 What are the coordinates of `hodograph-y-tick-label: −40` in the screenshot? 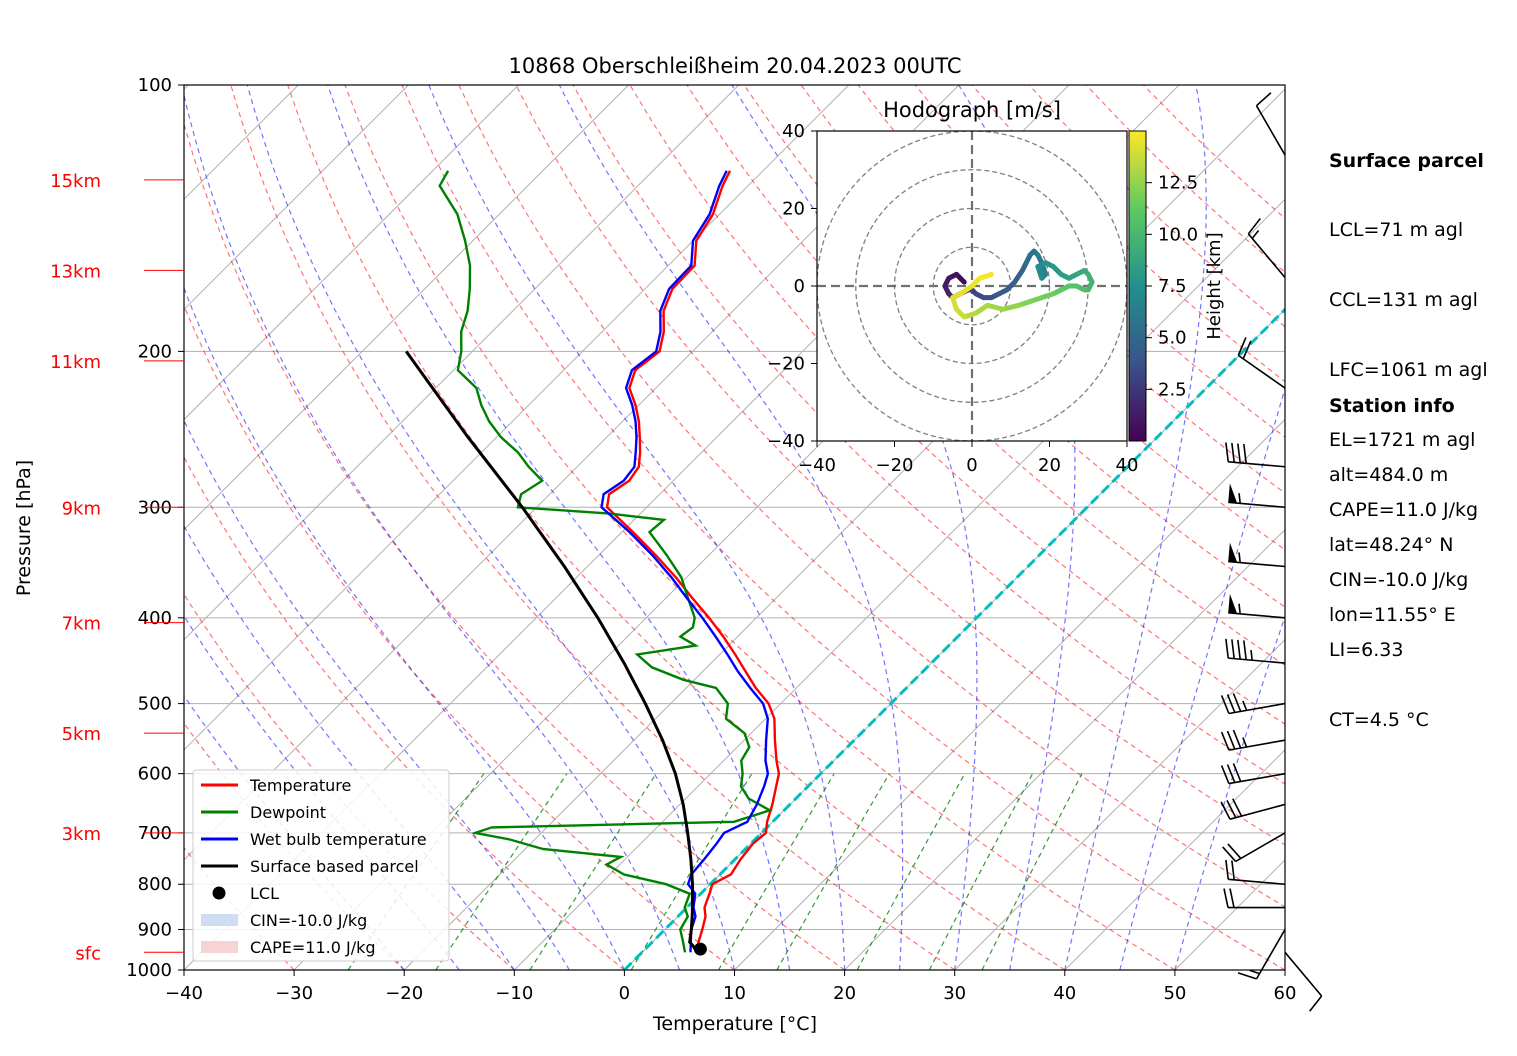 It's located at (786, 441).